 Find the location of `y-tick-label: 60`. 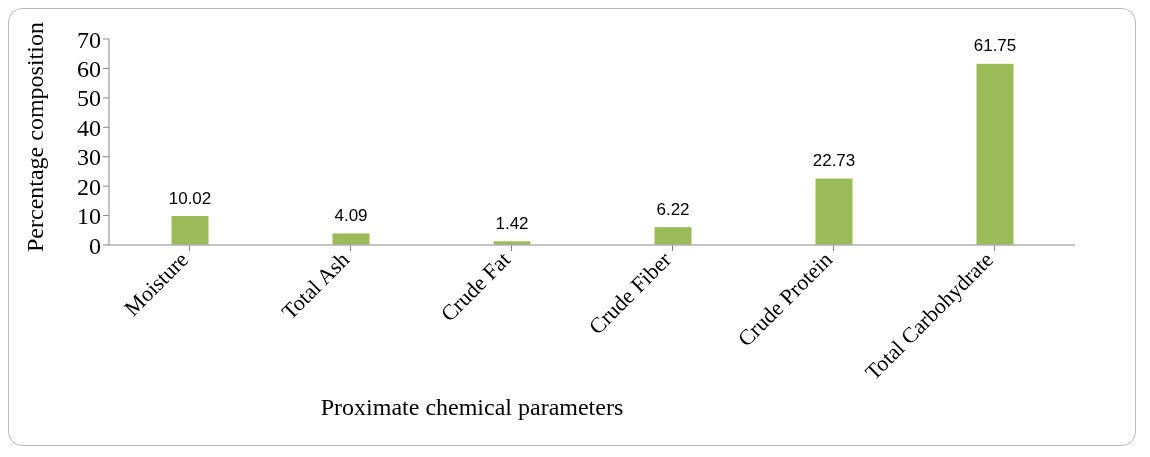

y-tick-label: 60 is located at coordinates (89, 68).